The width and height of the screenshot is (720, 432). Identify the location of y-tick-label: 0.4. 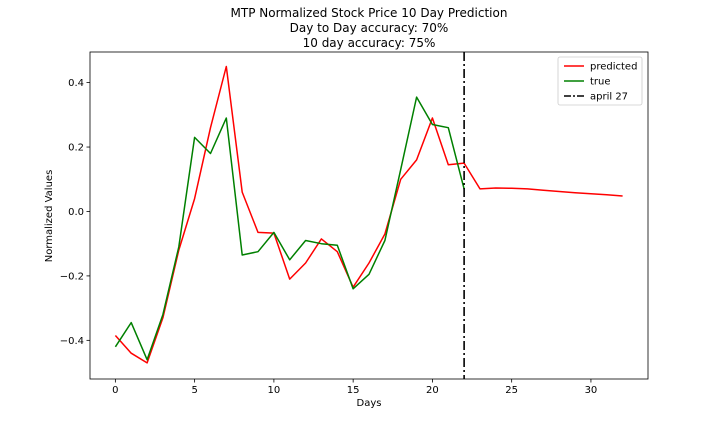
(76, 83).